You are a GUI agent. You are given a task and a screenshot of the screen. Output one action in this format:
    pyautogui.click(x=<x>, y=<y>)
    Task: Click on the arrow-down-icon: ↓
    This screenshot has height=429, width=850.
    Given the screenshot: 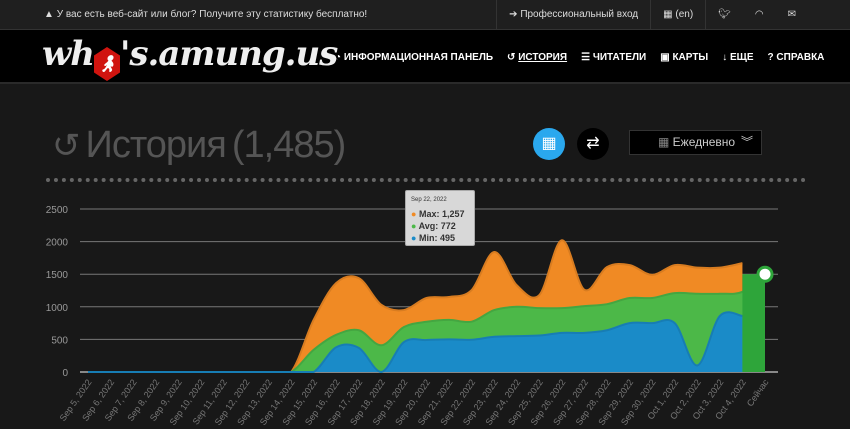 What is the action you would take?
    pyautogui.click(x=726, y=57)
    